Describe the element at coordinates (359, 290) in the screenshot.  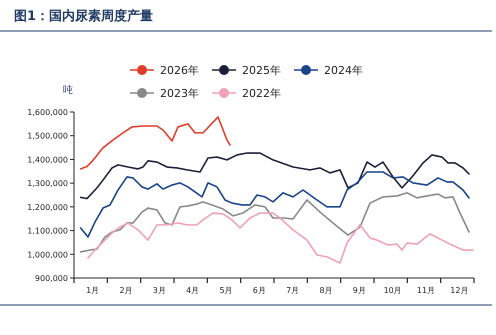
I see `x-tick-label: 9月` at that location.